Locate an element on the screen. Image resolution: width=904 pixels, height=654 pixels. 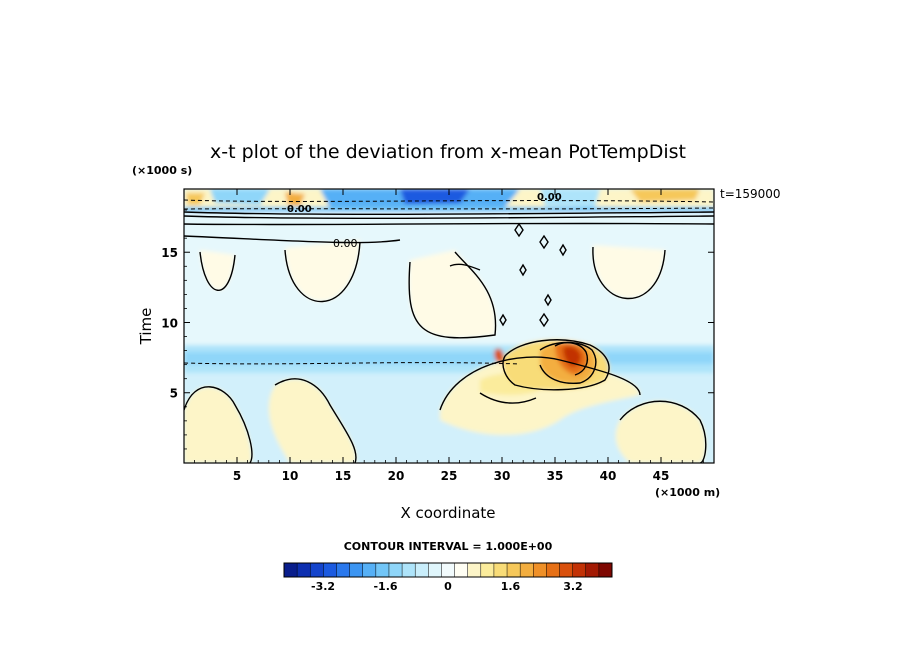
y-tick-label: 10 is located at coordinates (169, 323).